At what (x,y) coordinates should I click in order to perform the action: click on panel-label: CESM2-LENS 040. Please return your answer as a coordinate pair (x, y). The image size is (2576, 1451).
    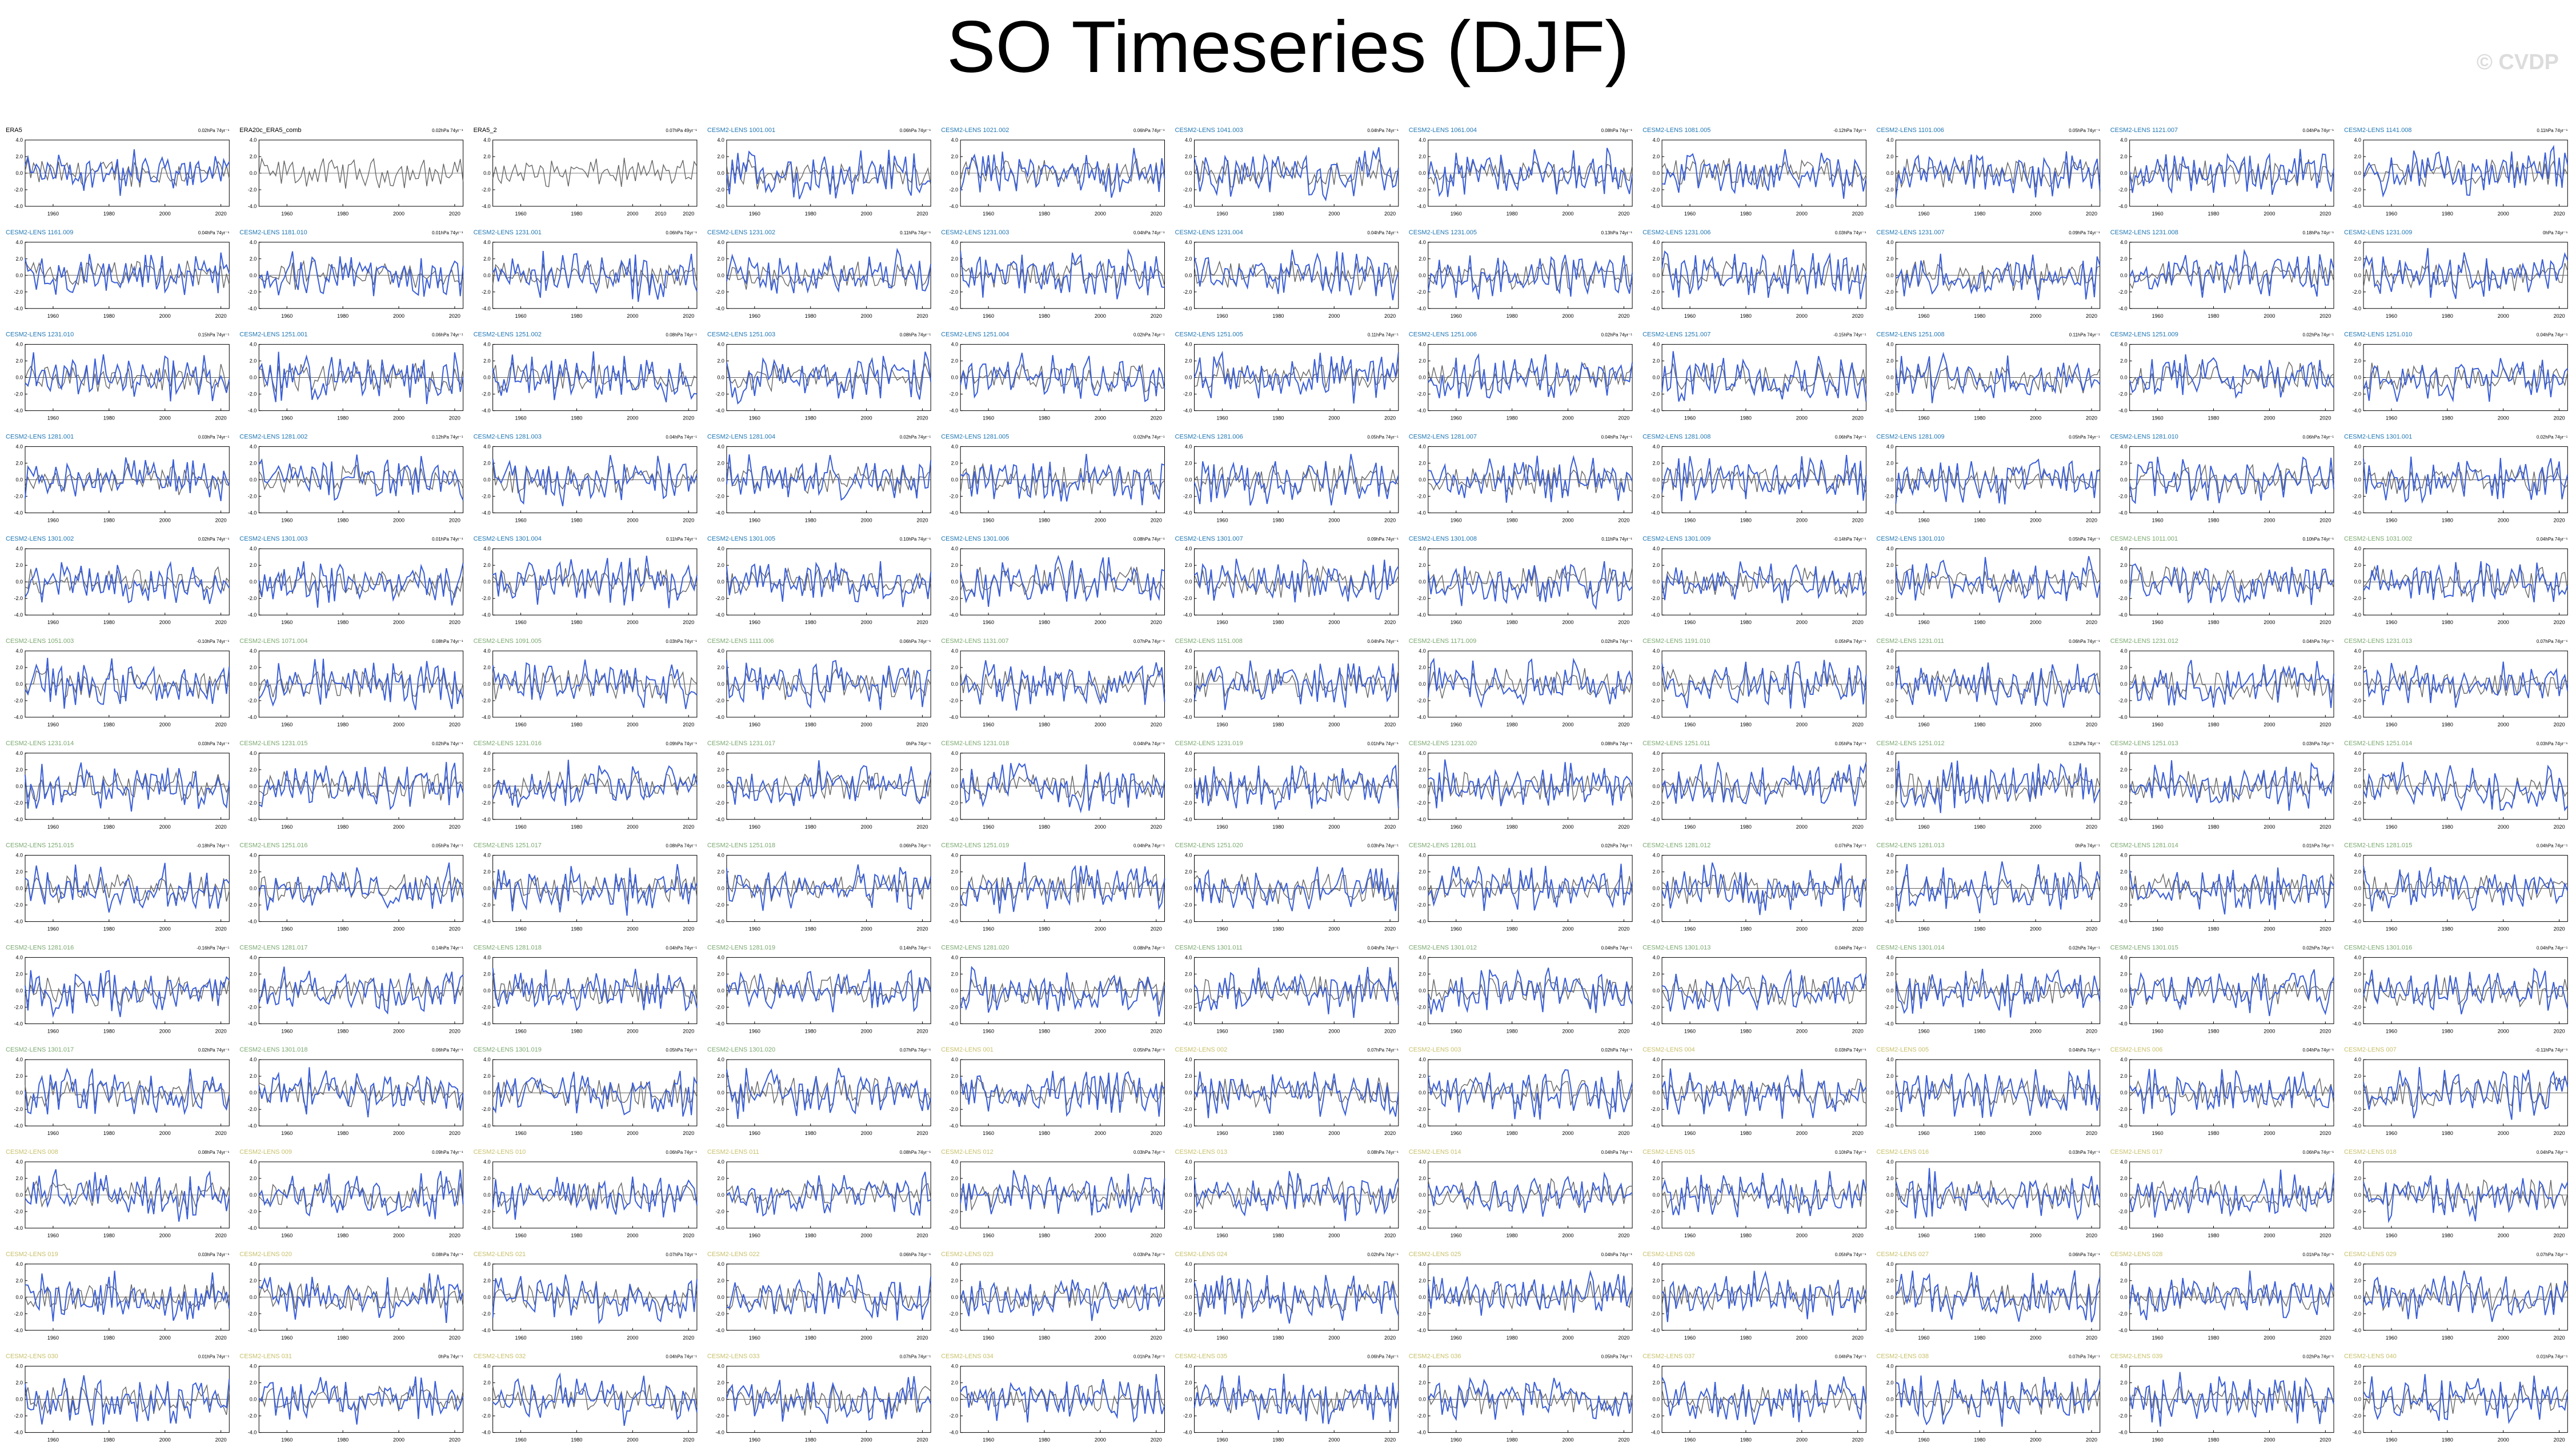
    Looking at the image, I should click on (2370, 1356).